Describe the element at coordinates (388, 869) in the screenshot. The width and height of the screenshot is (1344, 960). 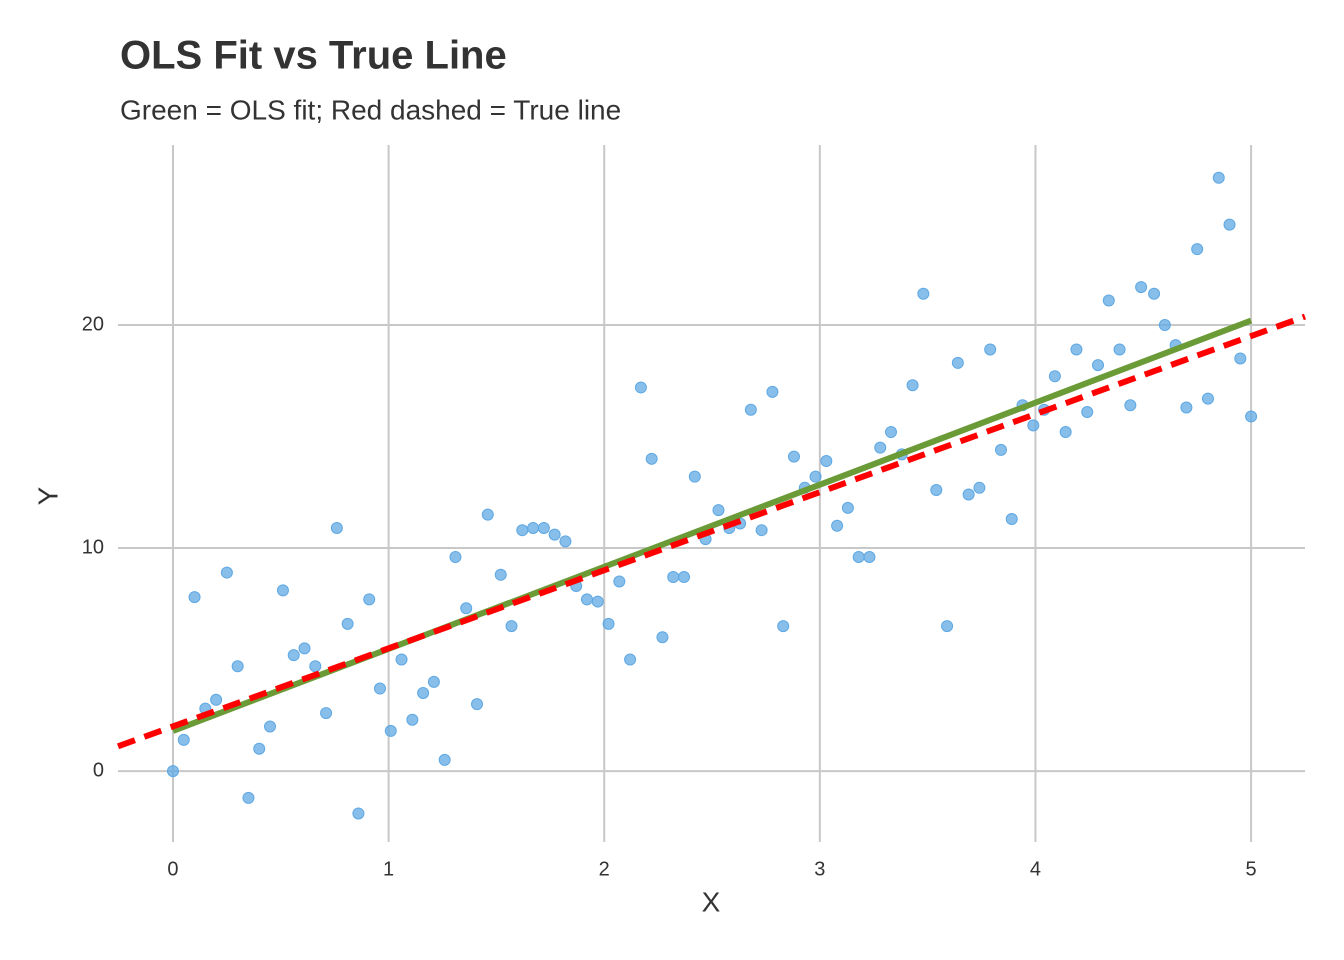
I see `x-tick-label: 1` at that location.